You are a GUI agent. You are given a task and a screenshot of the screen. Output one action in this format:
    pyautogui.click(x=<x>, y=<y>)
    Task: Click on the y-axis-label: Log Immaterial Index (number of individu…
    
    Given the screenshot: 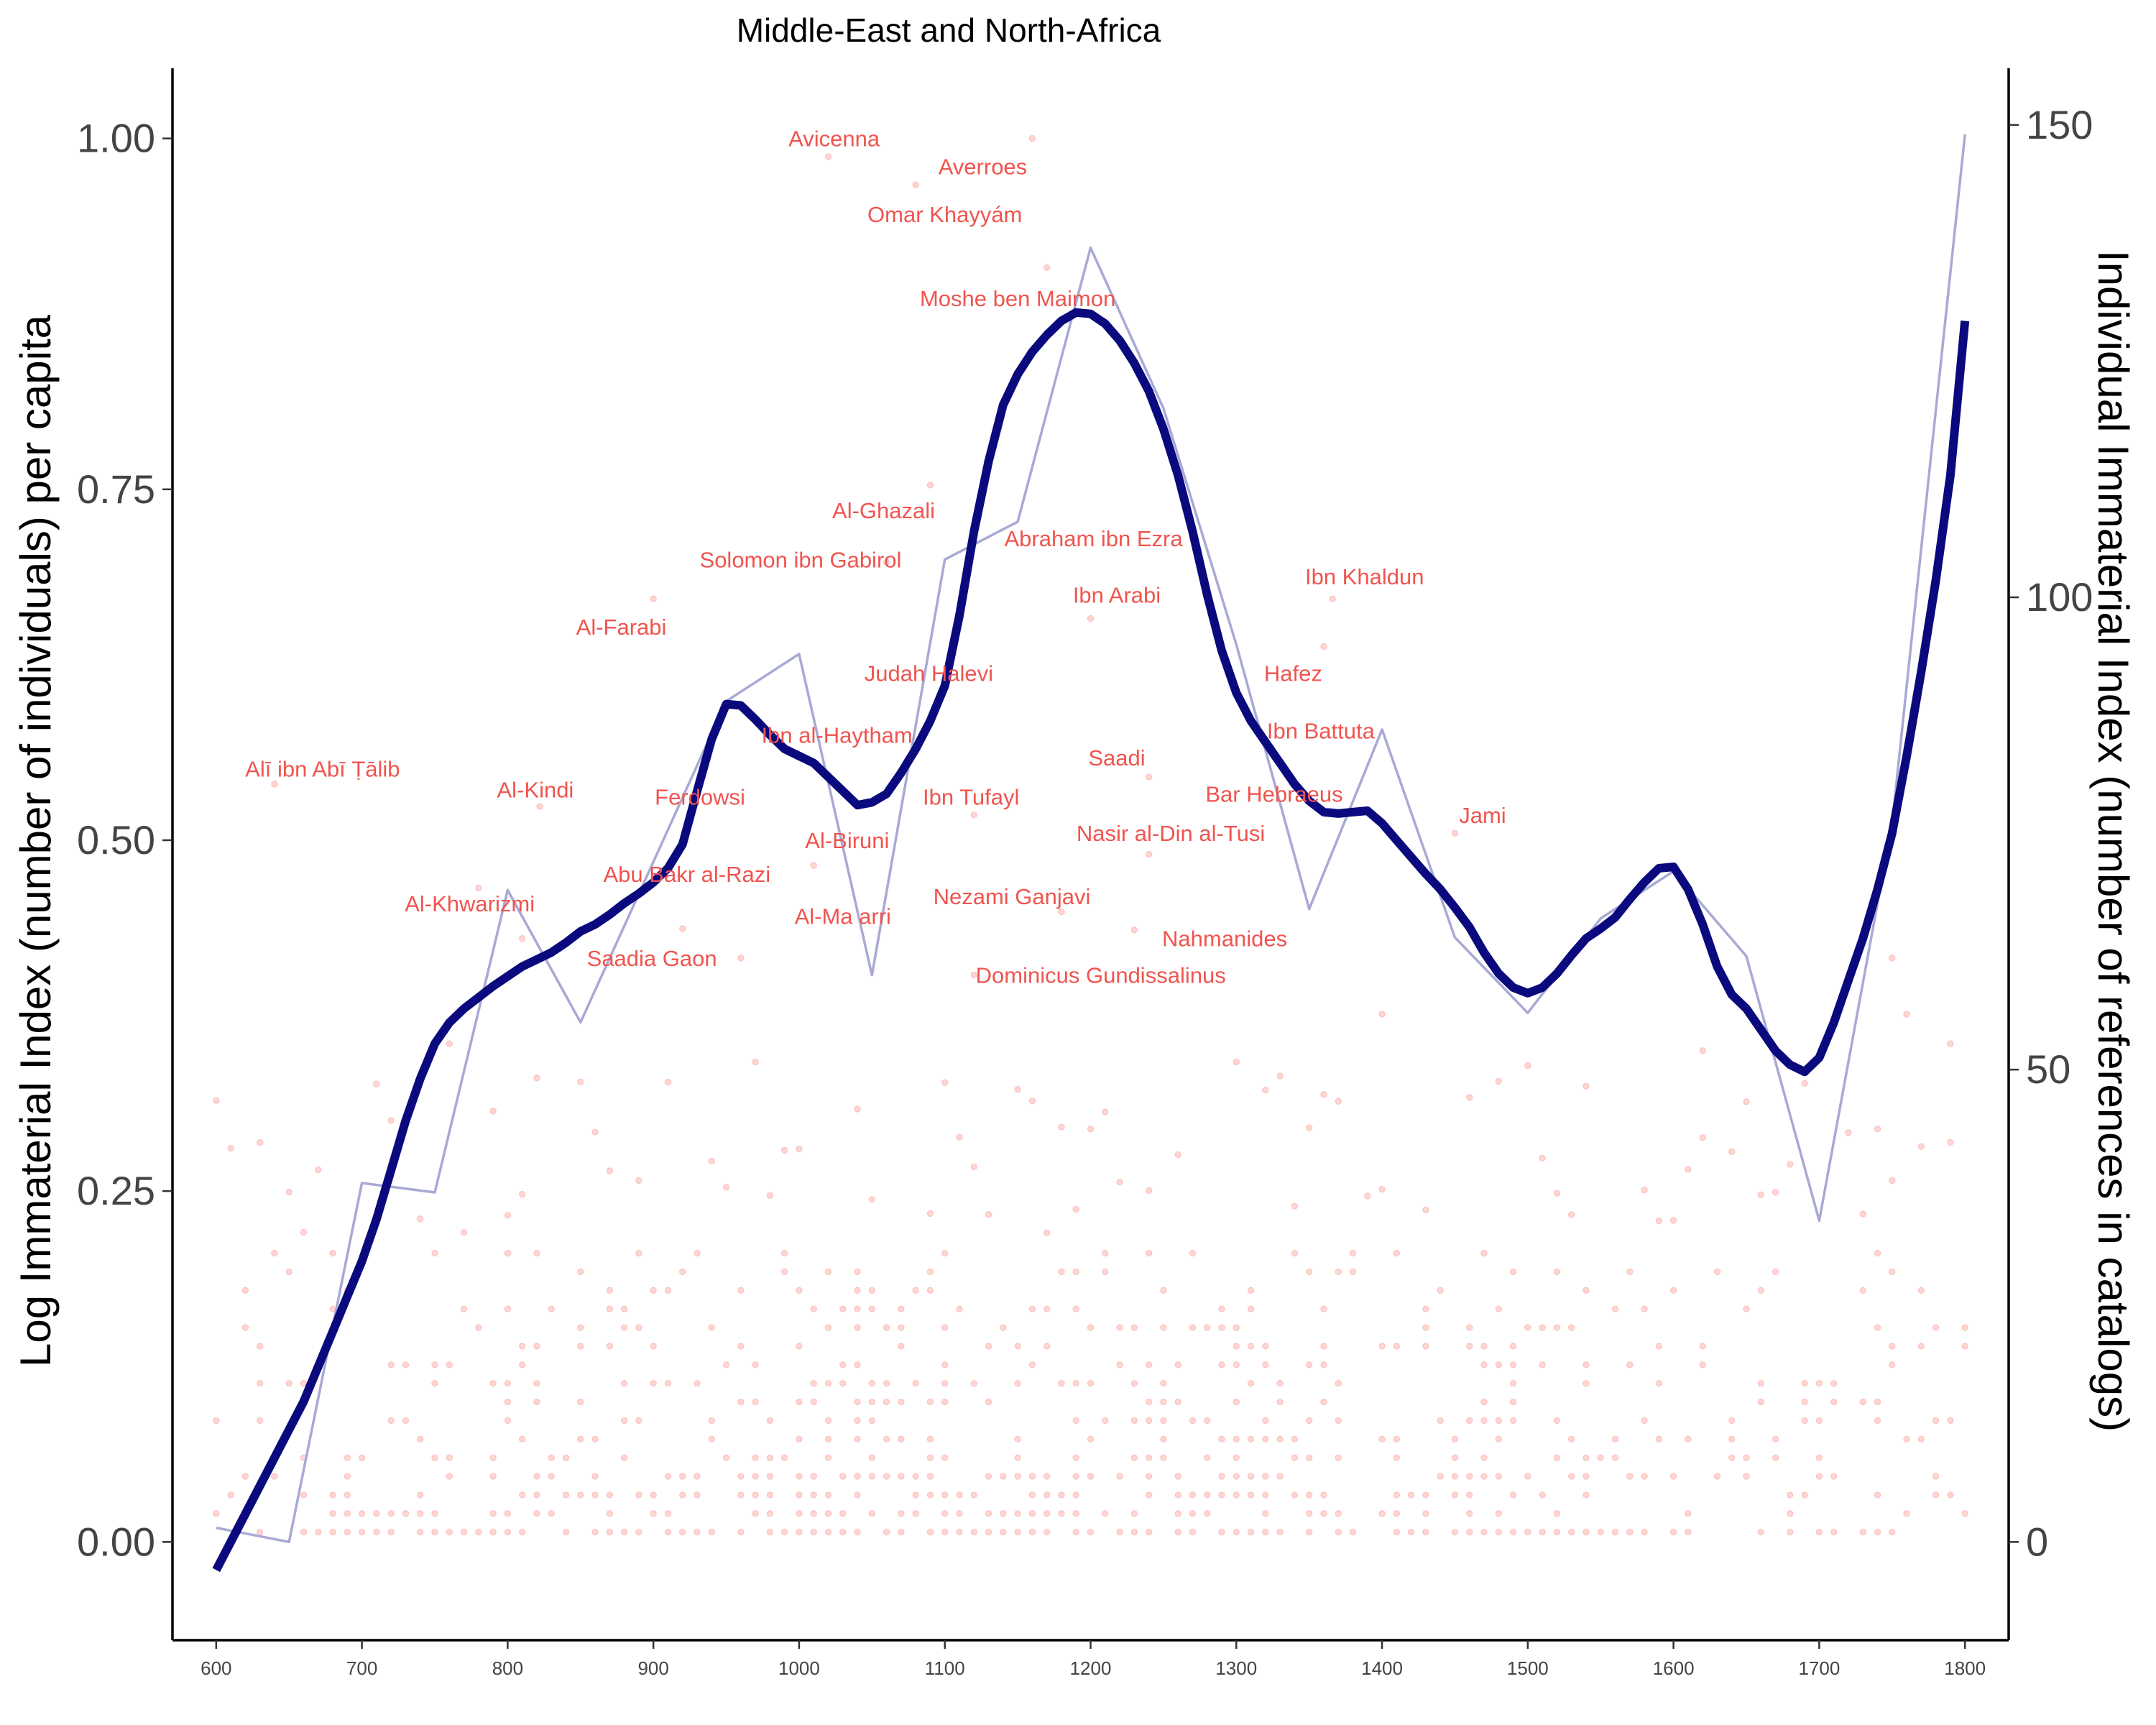 What is the action you would take?
    pyautogui.click(x=35, y=840)
    